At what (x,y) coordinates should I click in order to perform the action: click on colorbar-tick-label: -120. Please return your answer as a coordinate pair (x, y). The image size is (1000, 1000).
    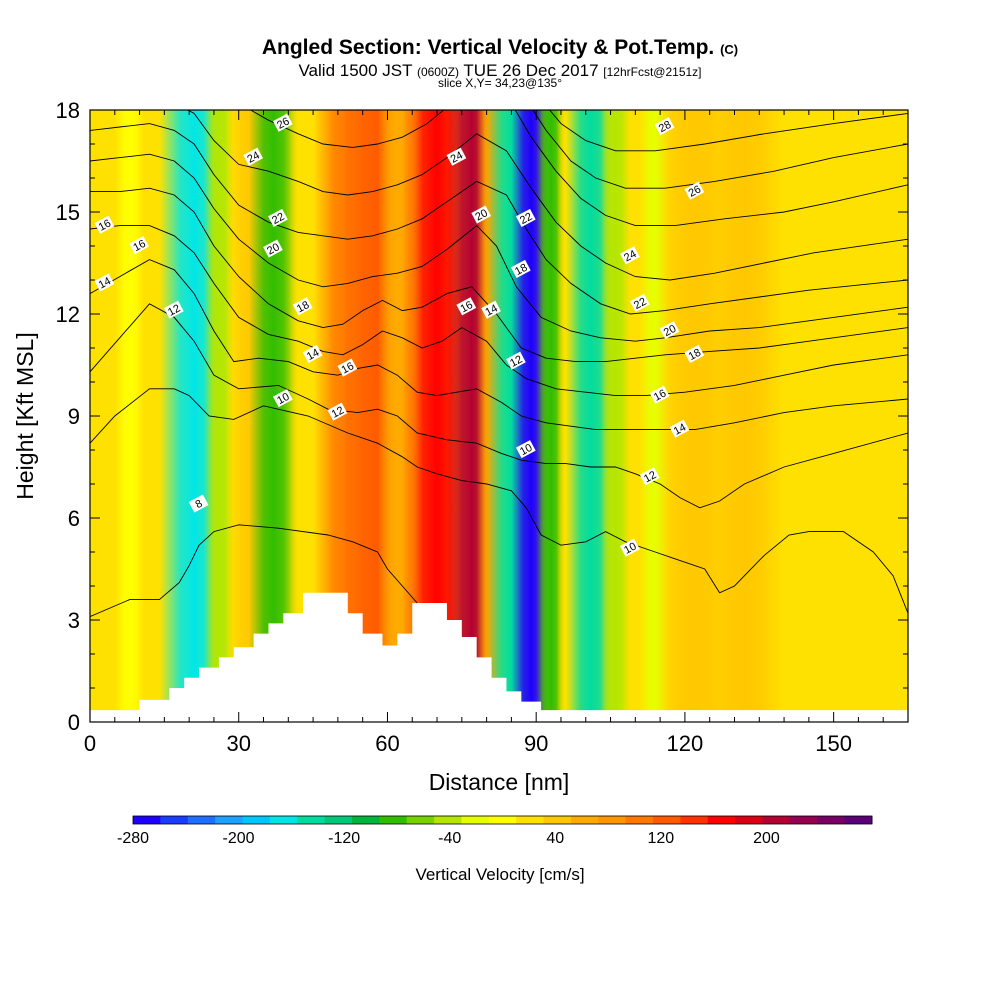
    Looking at the image, I should click on (344, 838).